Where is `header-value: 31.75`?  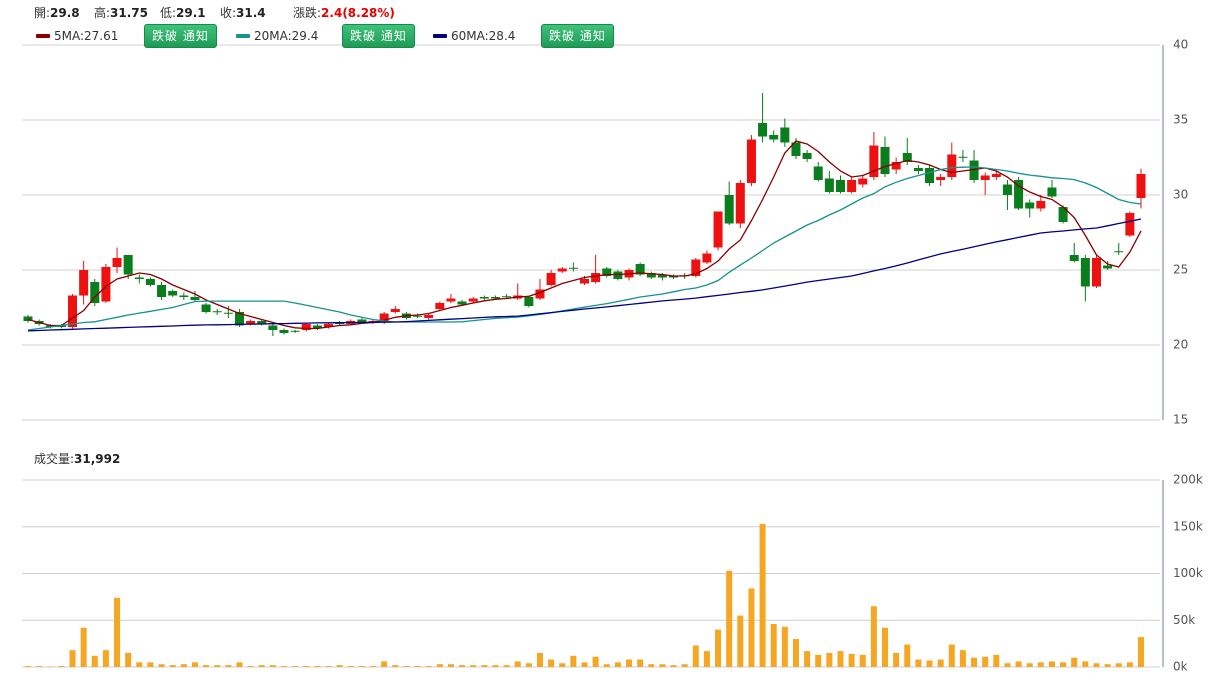 header-value: 31.75 is located at coordinates (129, 13).